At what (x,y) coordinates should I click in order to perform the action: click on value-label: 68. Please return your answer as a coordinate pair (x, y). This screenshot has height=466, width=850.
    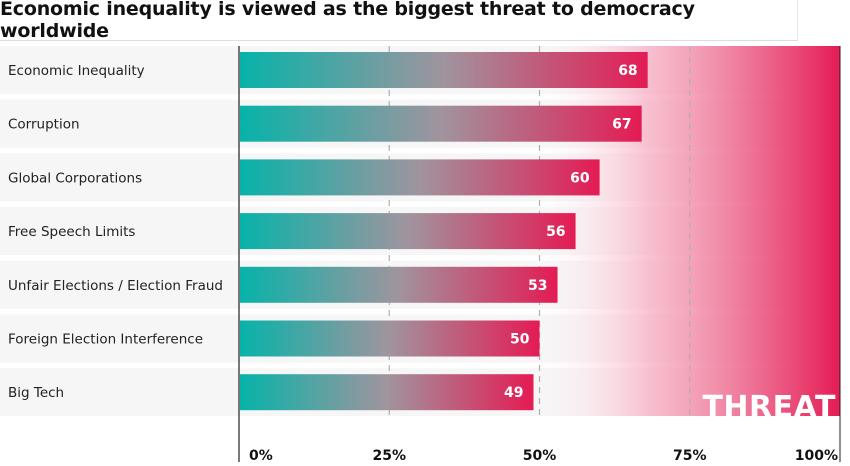
    Looking at the image, I should click on (627, 71).